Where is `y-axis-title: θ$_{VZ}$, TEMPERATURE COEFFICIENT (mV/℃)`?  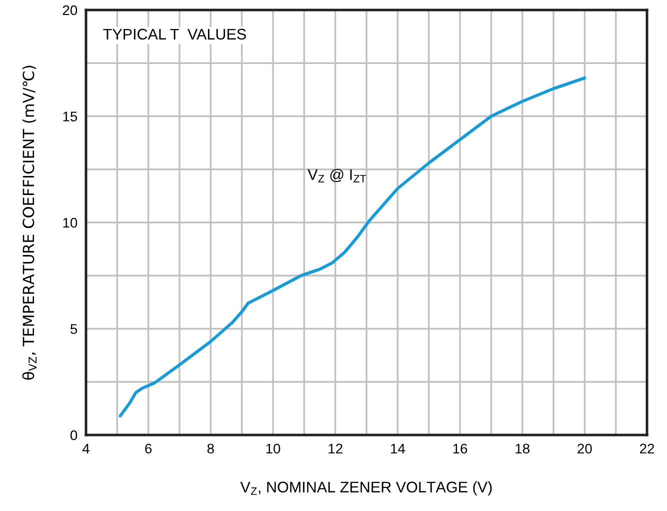
y-axis-title: θ$_{VZ}$, TEMPERATURE COEFFICIENT (mV/℃) is located at coordinates (29, 223).